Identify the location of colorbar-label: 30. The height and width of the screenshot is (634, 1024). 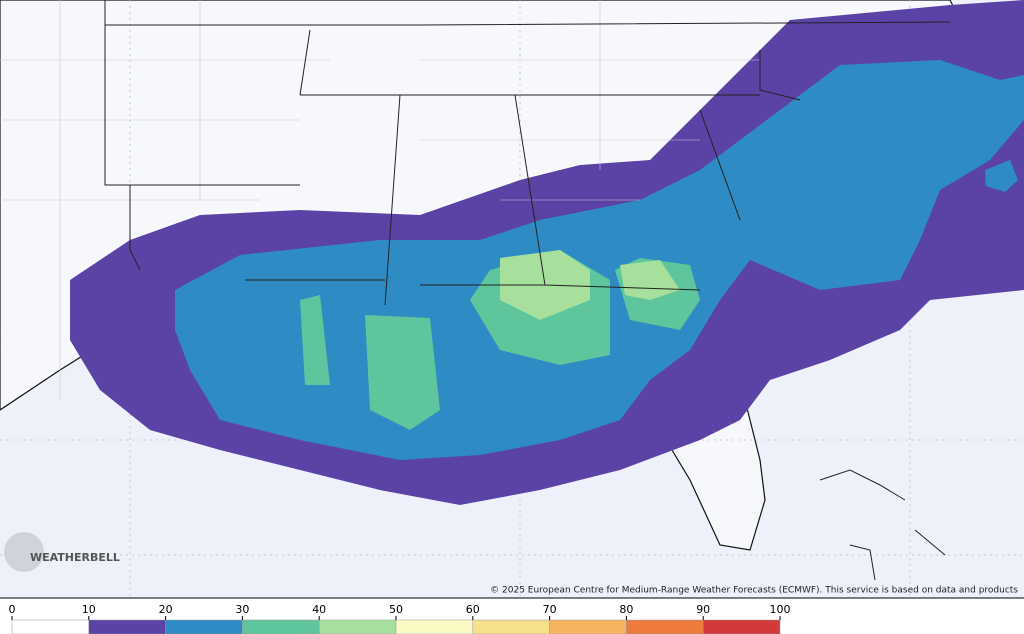
(242, 609).